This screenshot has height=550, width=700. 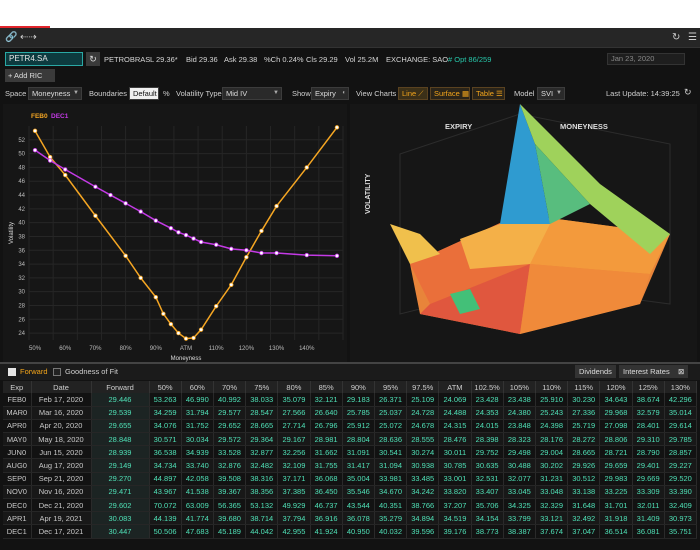 I want to click on table-button: Table ☰, so click(x=488, y=93).